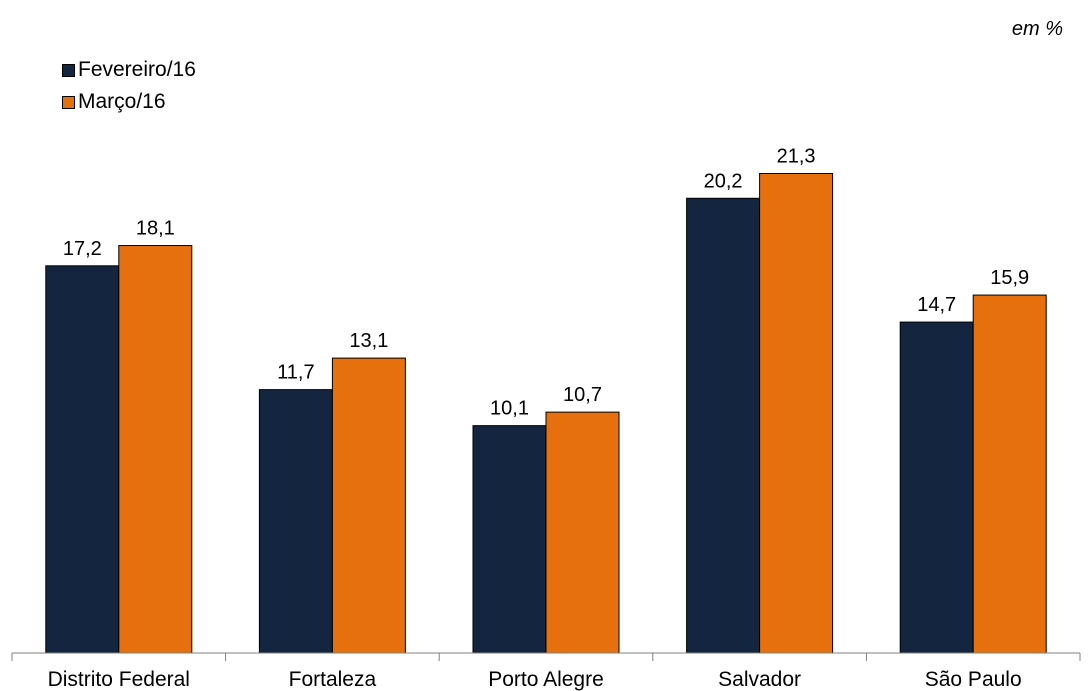 The height and width of the screenshot is (691, 1091). Describe the element at coordinates (295, 373) in the screenshot. I see `data-label-fevereiro-1: 11,7` at that location.